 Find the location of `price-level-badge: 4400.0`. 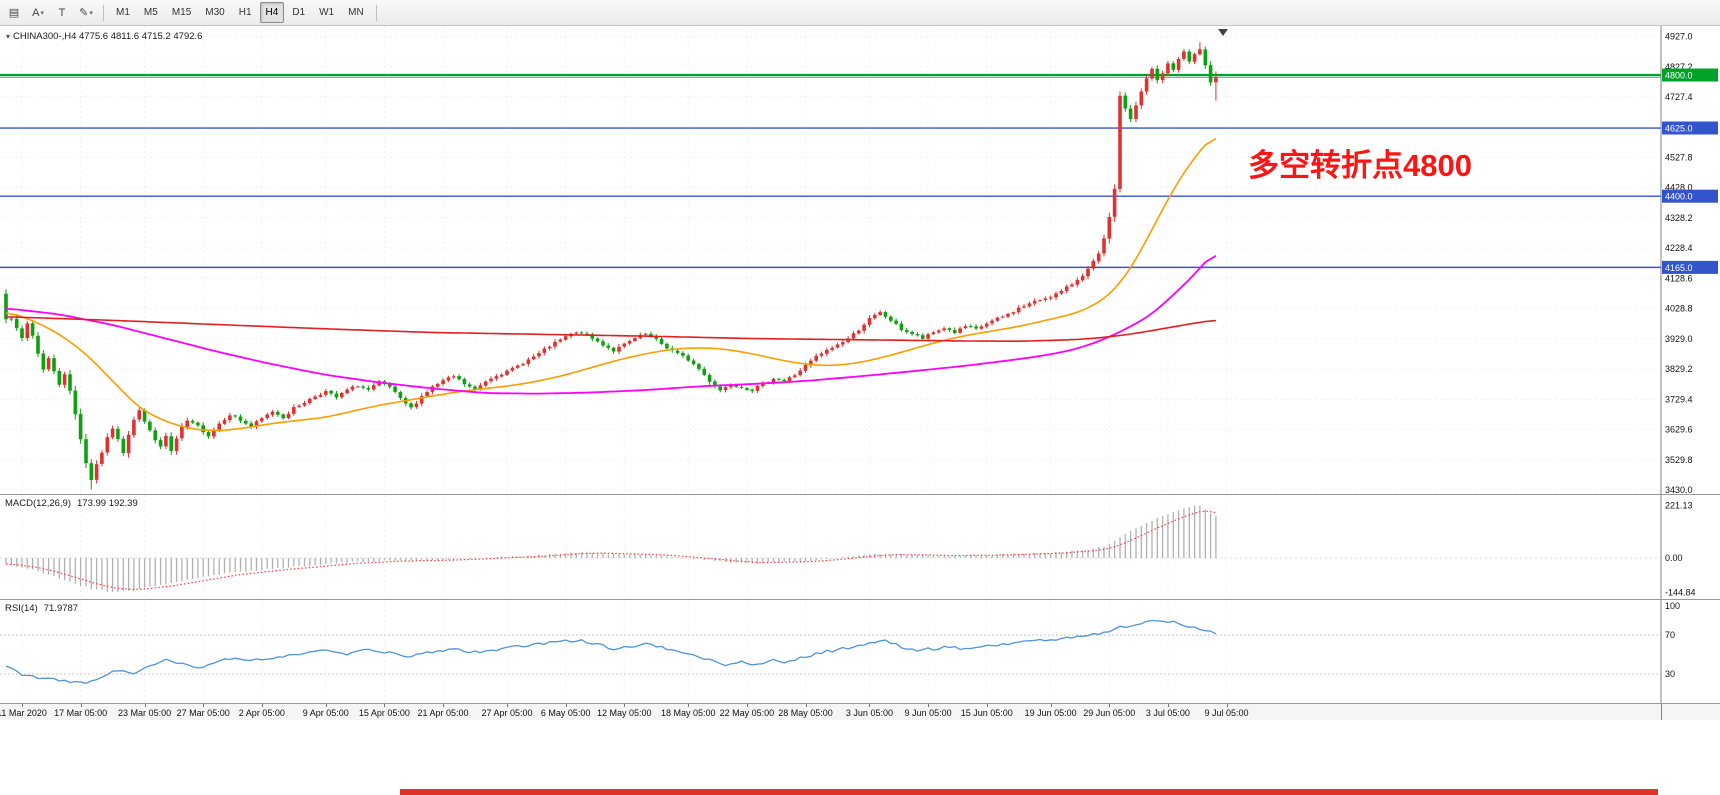

price-level-badge: 4400.0 is located at coordinates (1690, 196).